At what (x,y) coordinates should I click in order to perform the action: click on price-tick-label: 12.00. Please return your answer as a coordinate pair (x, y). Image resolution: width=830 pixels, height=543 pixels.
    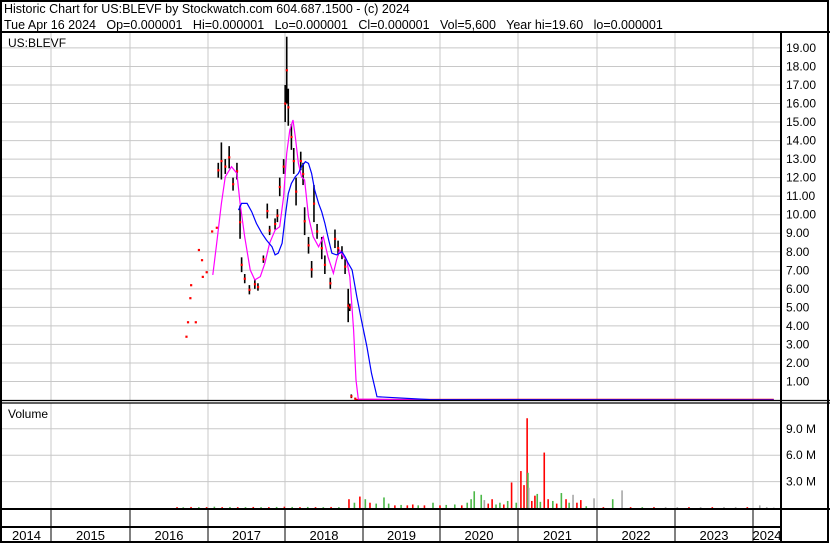
    Looking at the image, I should click on (801, 178).